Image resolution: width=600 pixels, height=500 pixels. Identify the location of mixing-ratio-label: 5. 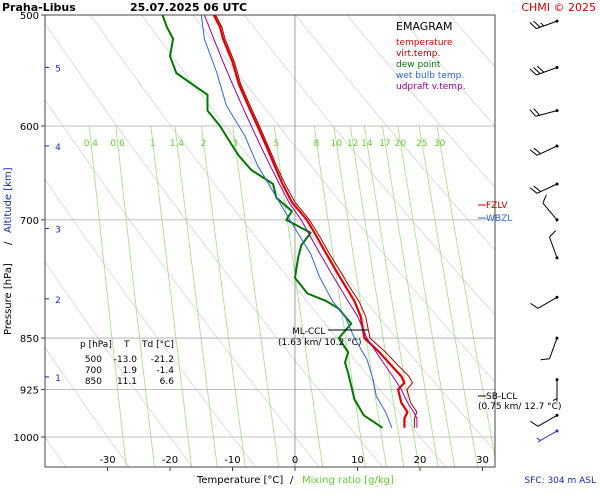
(277, 144).